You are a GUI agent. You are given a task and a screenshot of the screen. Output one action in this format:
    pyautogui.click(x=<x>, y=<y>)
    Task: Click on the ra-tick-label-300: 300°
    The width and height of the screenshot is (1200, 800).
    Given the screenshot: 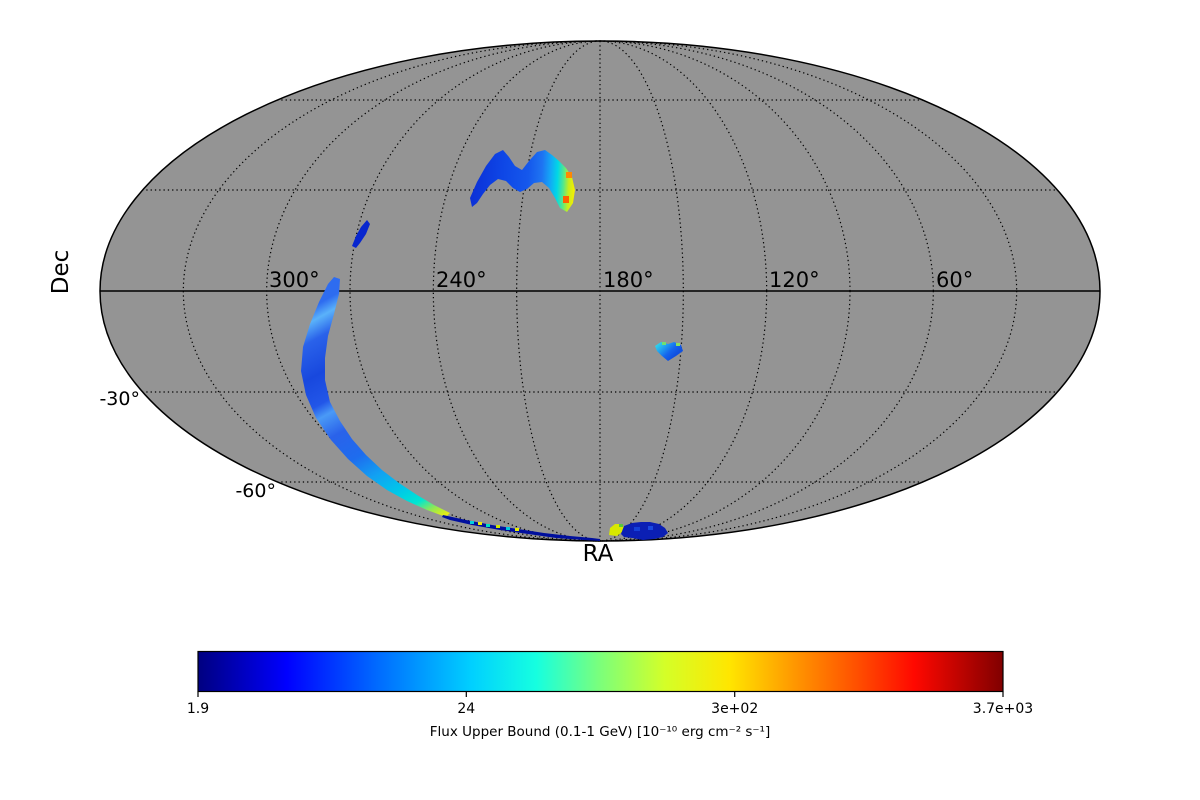 What is the action you would take?
    pyautogui.click(x=294, y=280)
    